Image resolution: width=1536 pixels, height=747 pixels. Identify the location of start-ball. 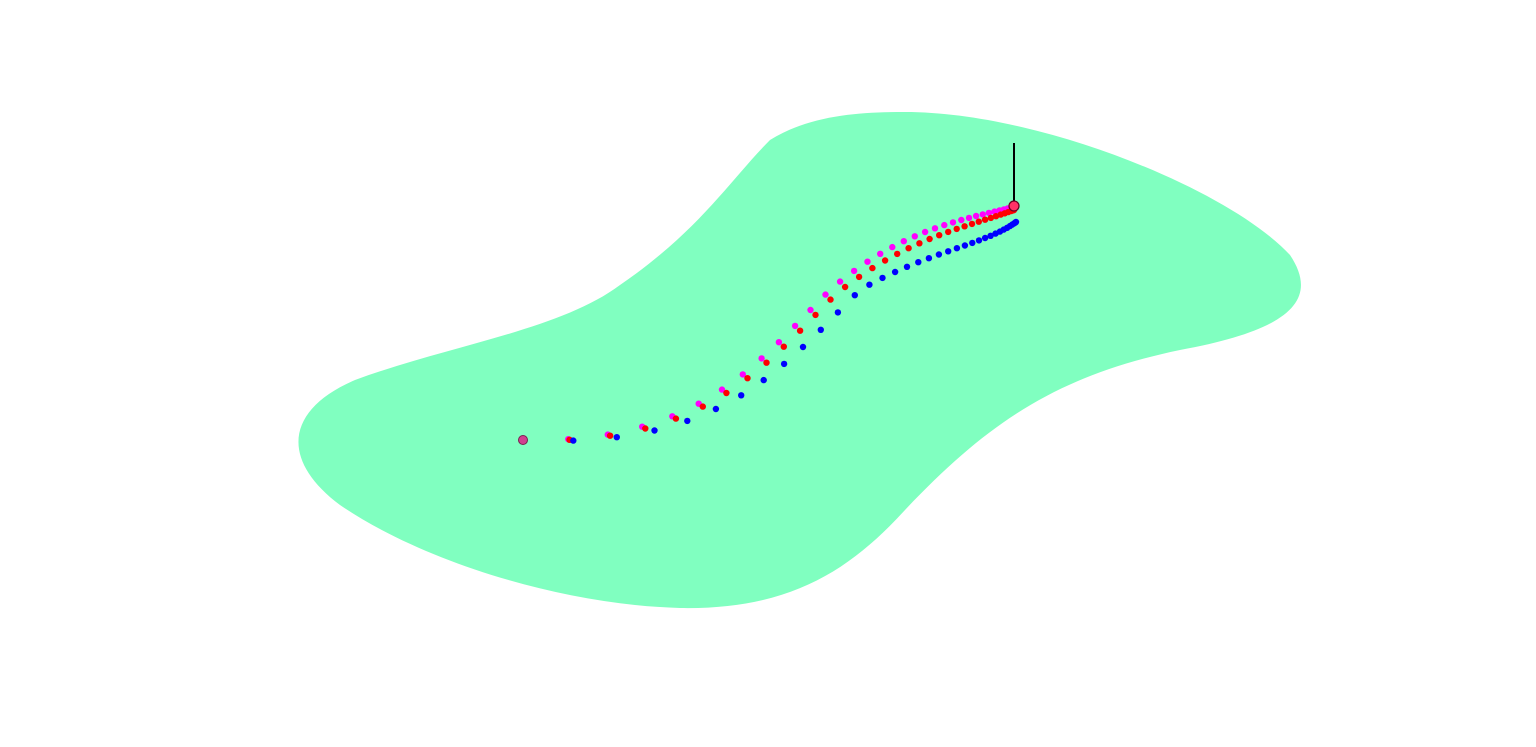
(523, 440).